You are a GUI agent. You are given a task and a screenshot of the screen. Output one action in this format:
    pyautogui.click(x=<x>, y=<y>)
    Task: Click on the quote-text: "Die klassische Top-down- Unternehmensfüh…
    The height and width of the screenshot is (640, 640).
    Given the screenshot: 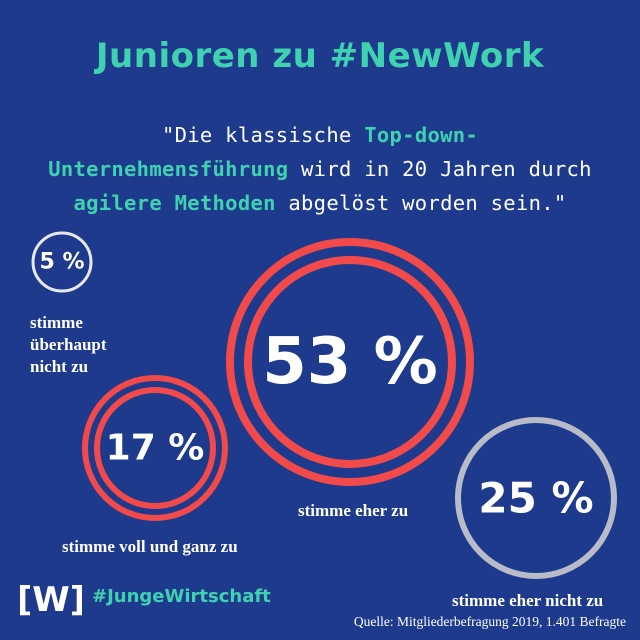 What is the action you would take?
    pyautogui.click(x=320, y=169)
    